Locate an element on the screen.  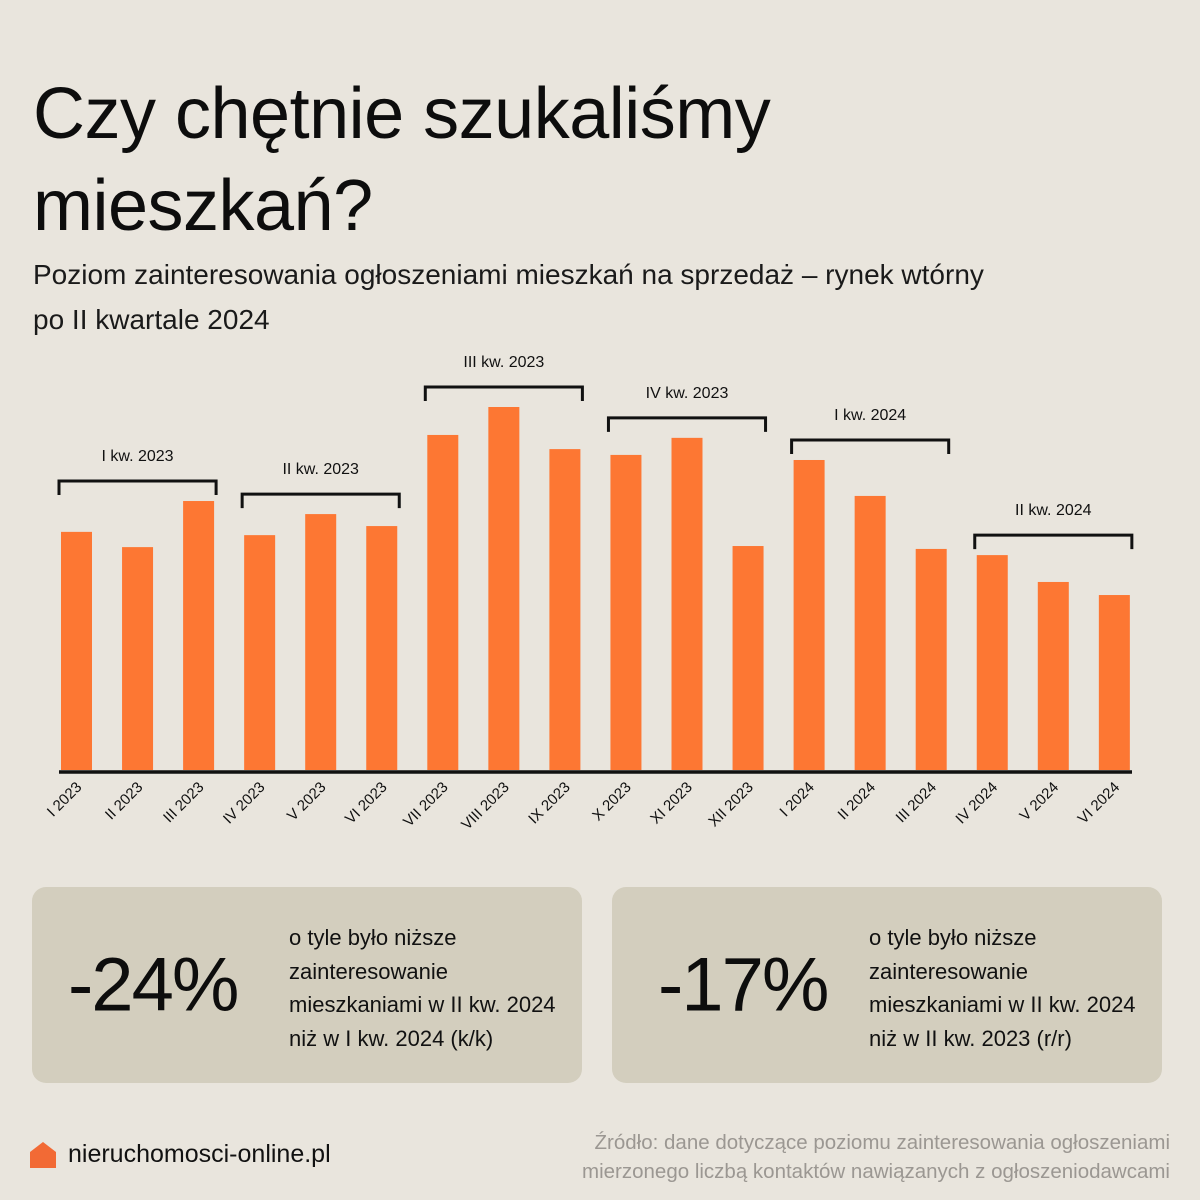
quarter-label: III kw. 2023 is located at coordinates (503, 362).